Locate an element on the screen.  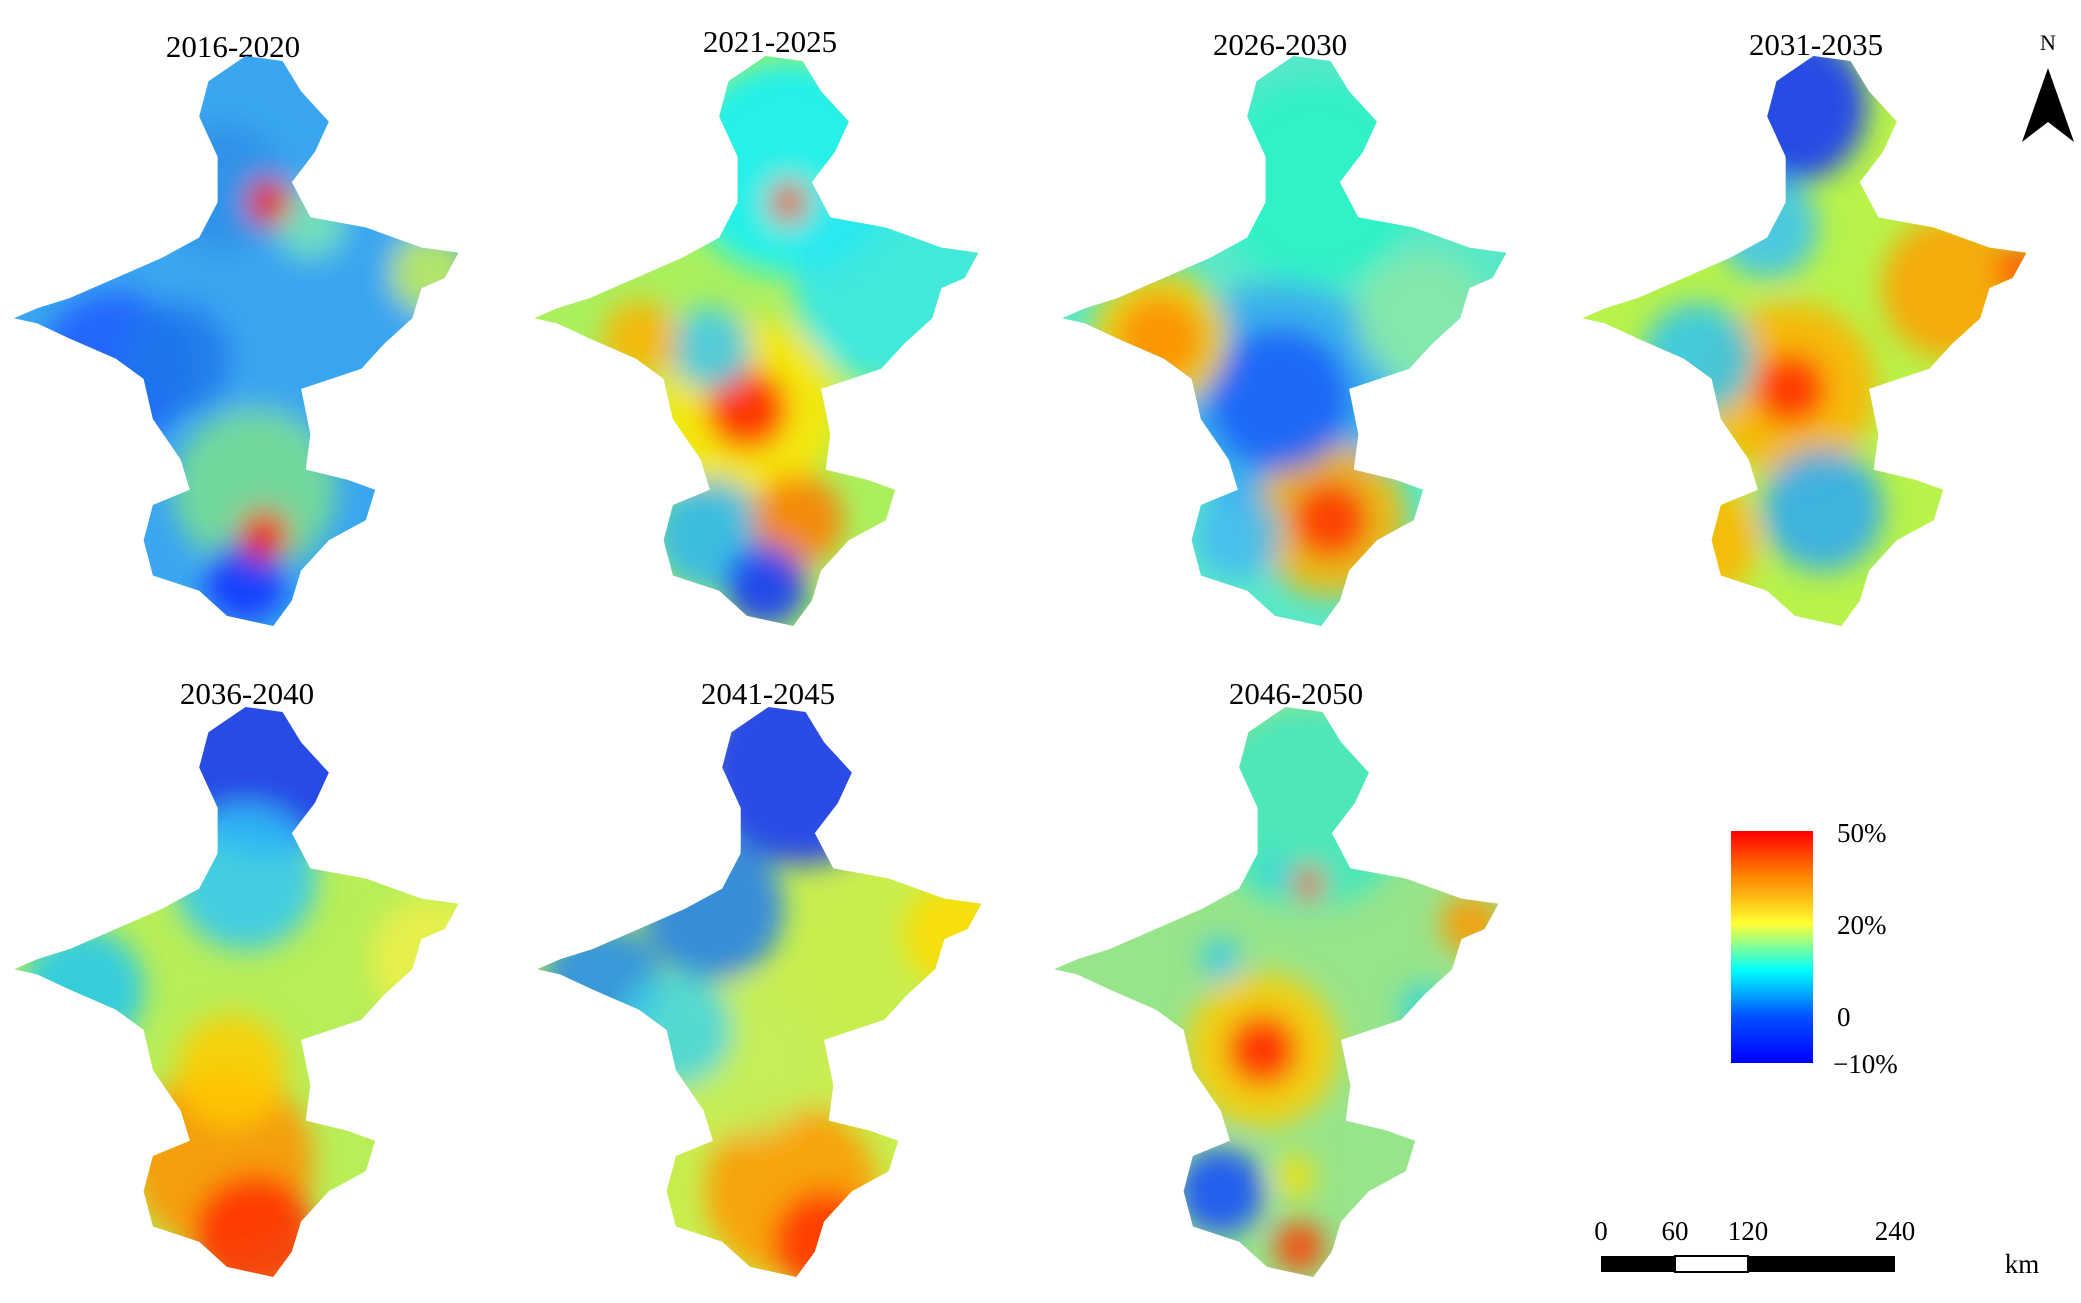
map-panel-2026-2030: 2026-2030 is located at coordinates (1284, 326).